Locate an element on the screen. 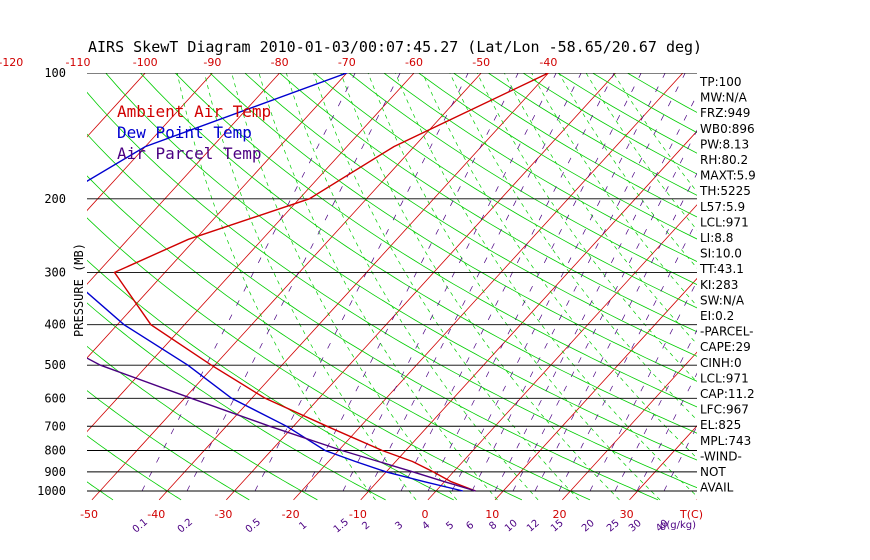 The height and width of the screenshot is (560, 870). stat-item: LI:8.8 is located at coordinates (716, 238).